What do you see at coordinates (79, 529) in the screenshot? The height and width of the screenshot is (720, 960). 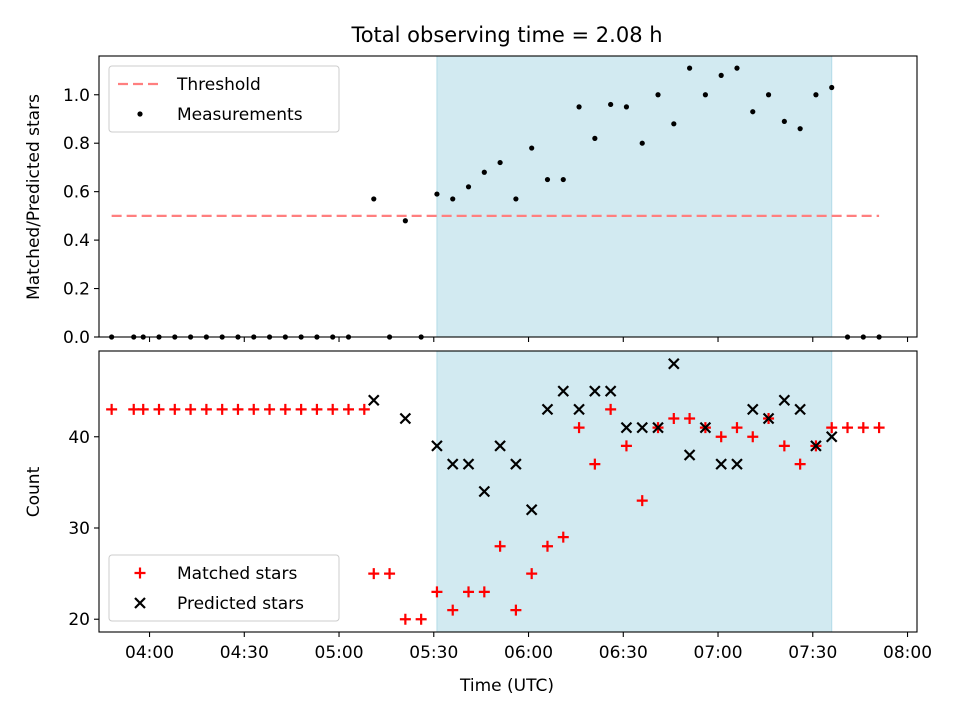 I see `bottom-y-tick-label: 30` at bounding box center [79, 529].